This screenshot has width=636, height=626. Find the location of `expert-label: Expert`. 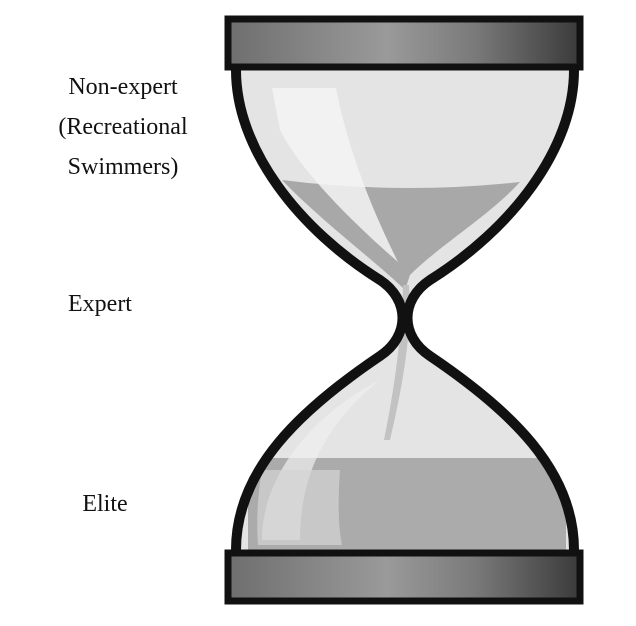

expert-label: Expert is located at coordinates (100, 304).